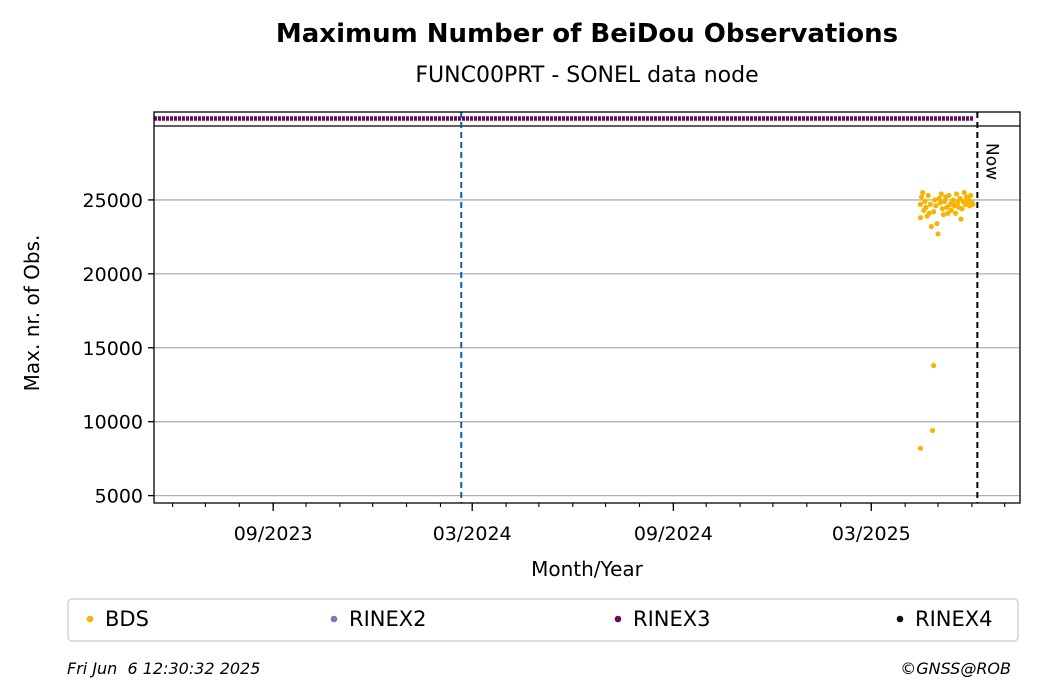  What do you see at coordinates (587, 121) in the screenshot?
I see `rinex3-band` at bounding box center [587, 121].